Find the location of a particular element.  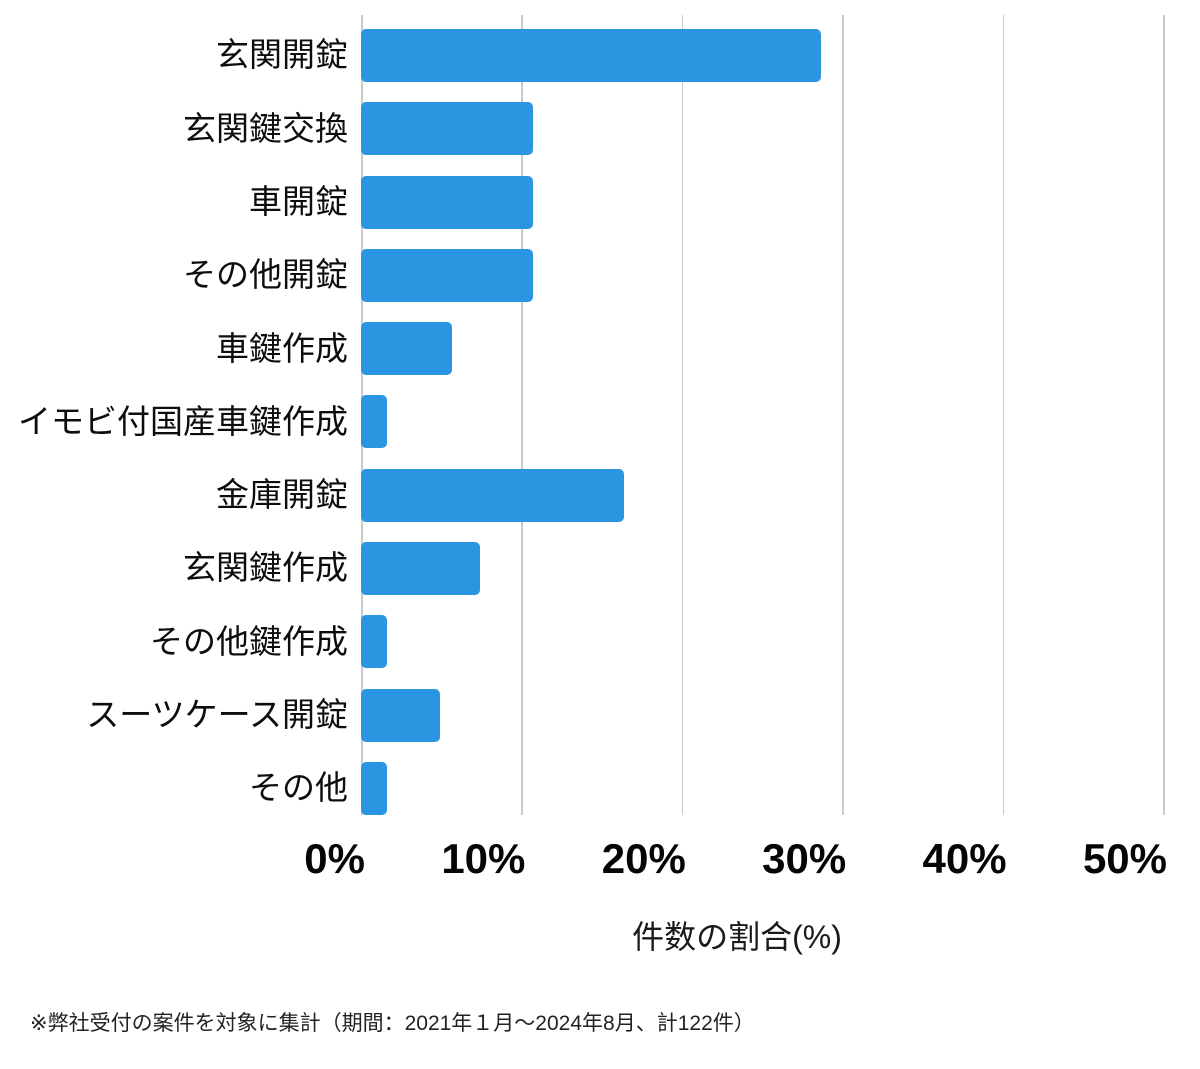

bar-その他鍵作成 is located at coordinates (374, 642).